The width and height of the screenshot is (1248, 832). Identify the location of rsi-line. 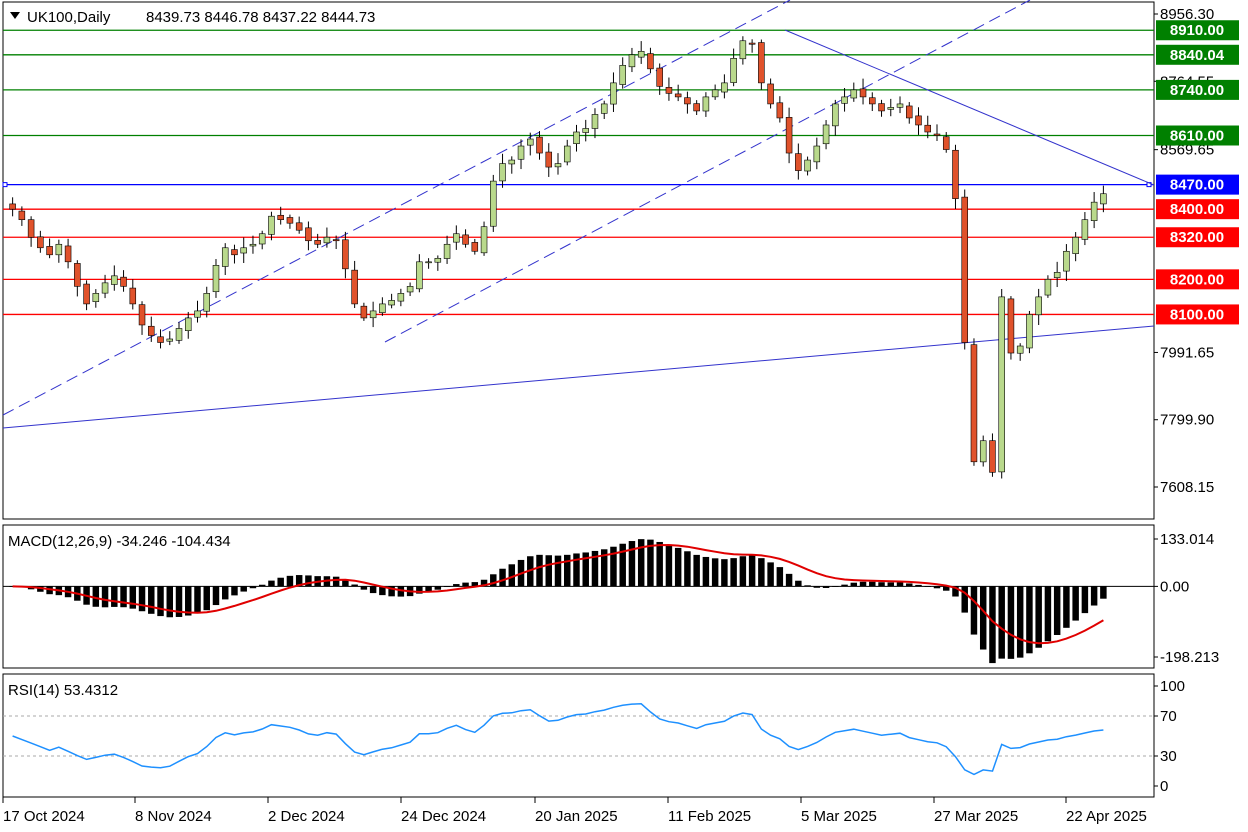
(558, 739).